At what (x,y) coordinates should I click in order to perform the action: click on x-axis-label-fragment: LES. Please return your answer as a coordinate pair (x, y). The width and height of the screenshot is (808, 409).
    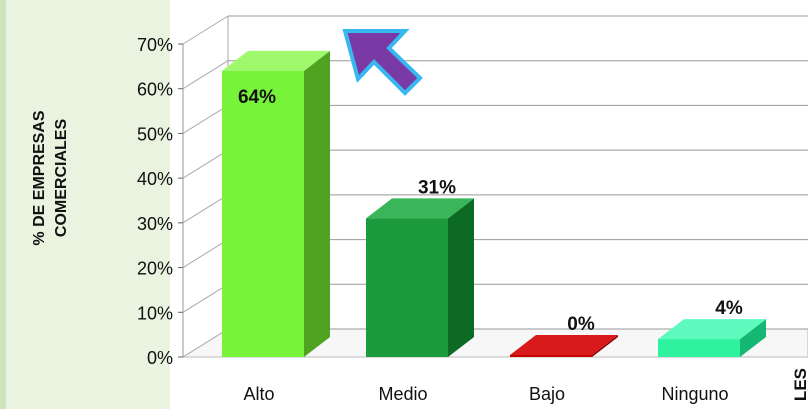
    Looking at the image, I should click on (799, 384).